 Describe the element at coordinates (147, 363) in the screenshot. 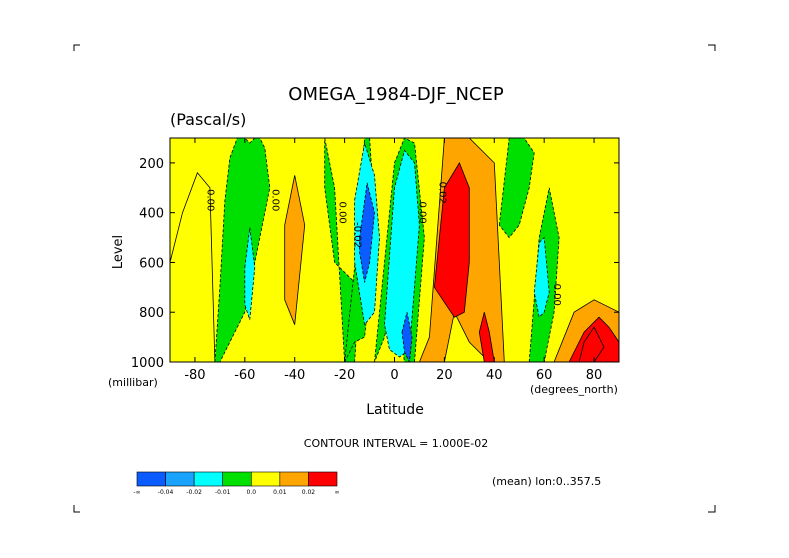

I see `y-tick-label: 1000` at that location.